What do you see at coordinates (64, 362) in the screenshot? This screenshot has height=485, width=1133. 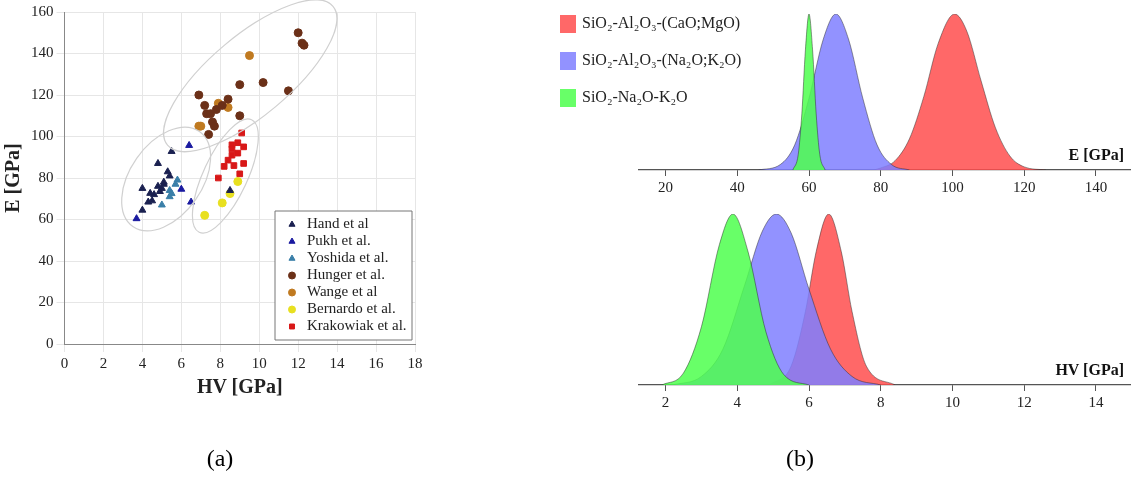 I see `x-tick-label: 0` at bounding box center [64, 362].